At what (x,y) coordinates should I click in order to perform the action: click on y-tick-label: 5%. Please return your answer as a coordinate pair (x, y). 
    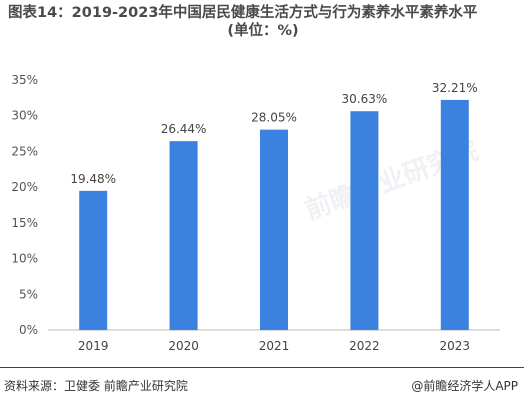
    Looking at the image, I should click on (28, 294).